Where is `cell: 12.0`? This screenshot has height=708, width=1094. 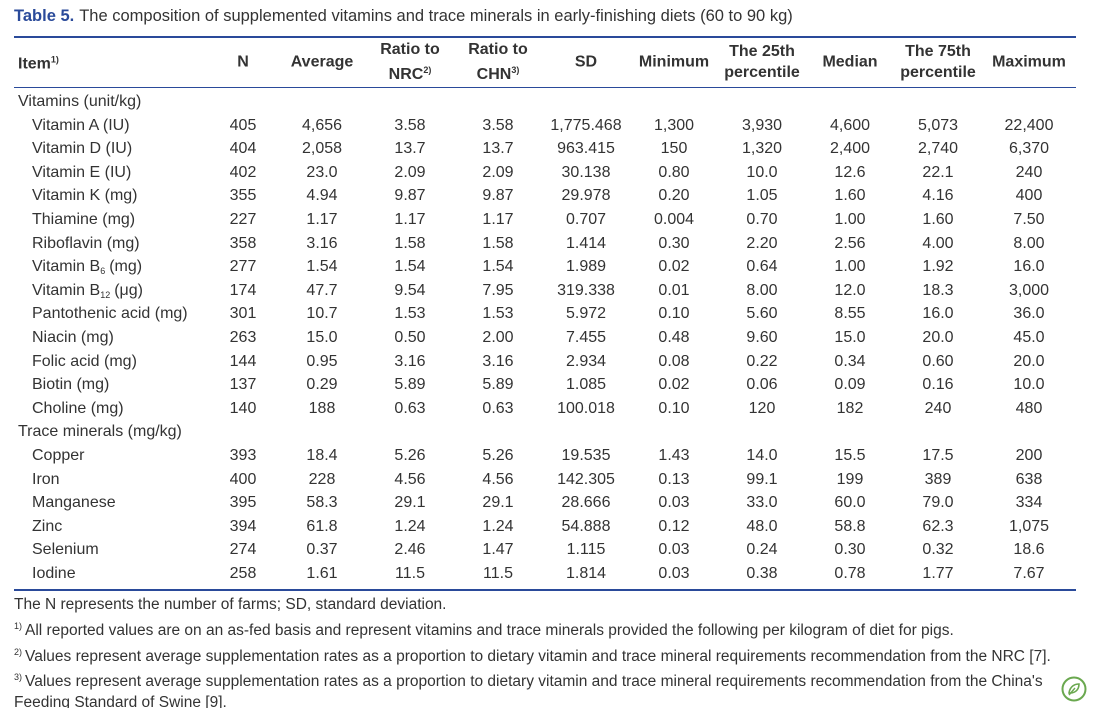 cell: 12.0 is located at coordinates (850, 290).